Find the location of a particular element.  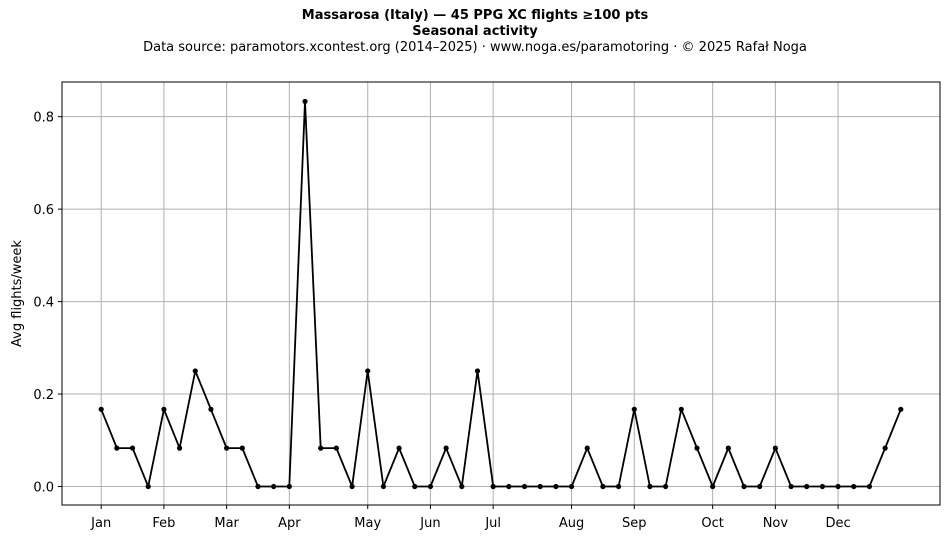

x-tick-label: Dec is located at coordinates (838, 523).